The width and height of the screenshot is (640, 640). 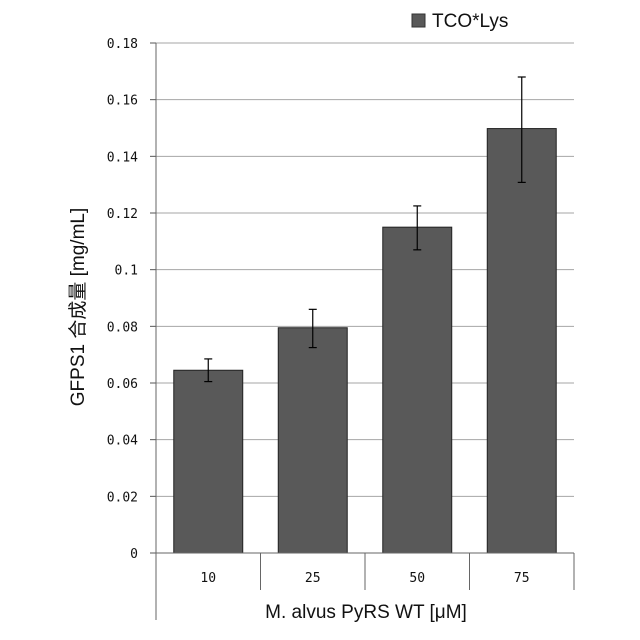 I want to click on x-tick-label: 50, so click(x=417, y=578).